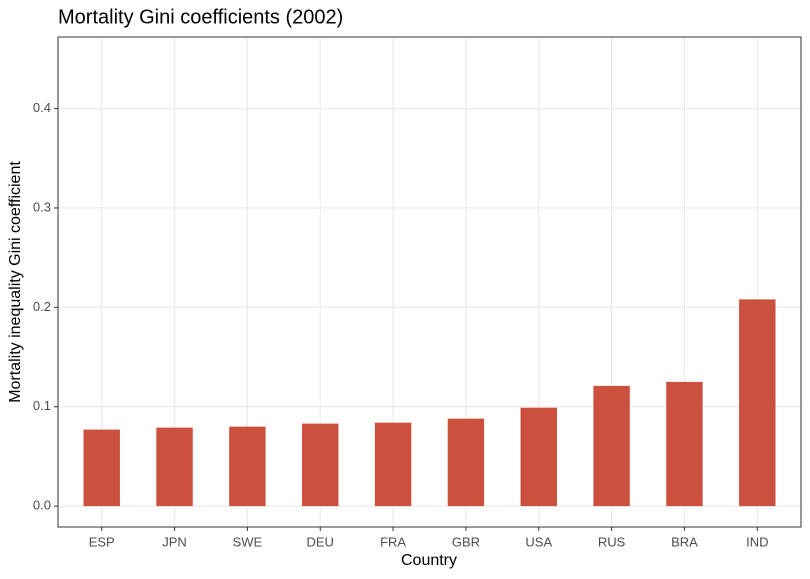  I want to click on x-tick-label: RUS, so click(612, 541).